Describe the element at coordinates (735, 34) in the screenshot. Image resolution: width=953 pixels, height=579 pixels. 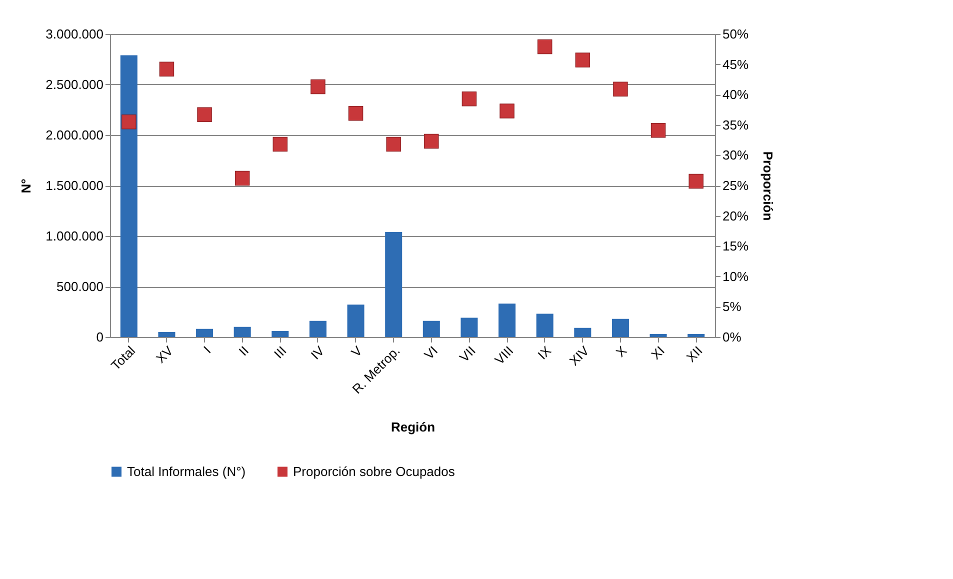
I see `y2-tick-label: 50%` at that location.